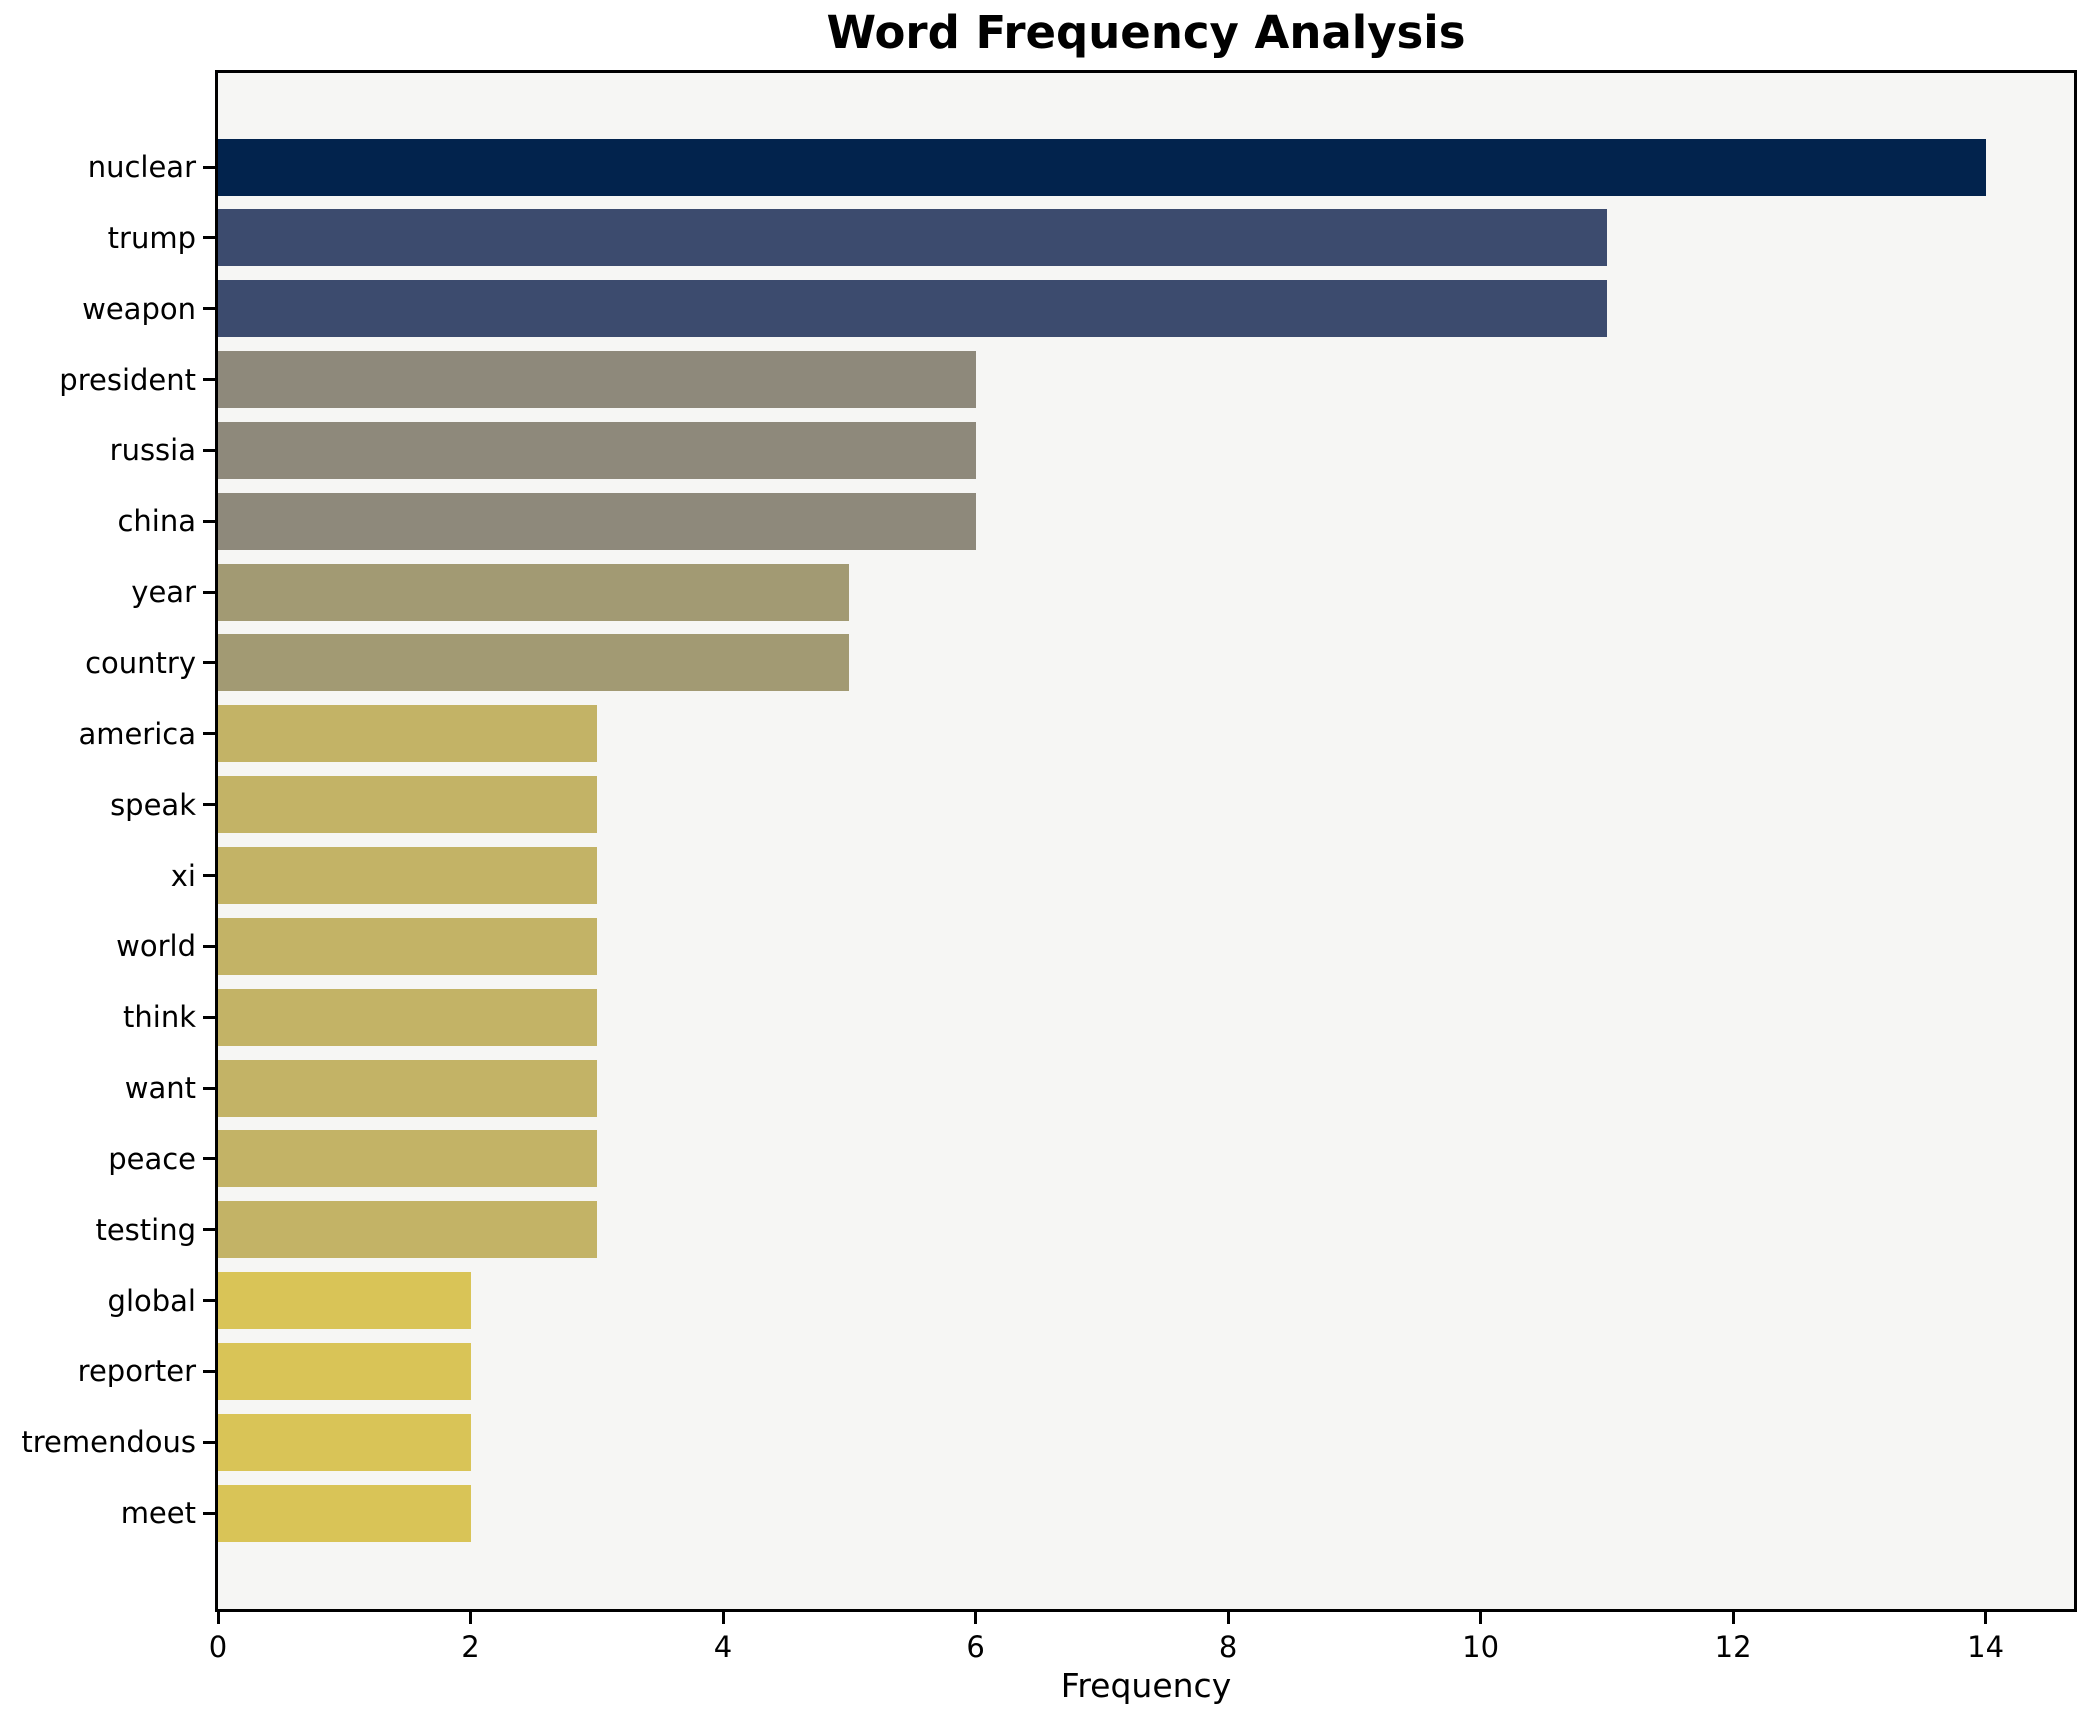 The image size is (2095, 1722). Describe the element at coordinates (1228, 1647) in the screenshot. I see `x-tick-label-8: 8` at that location.